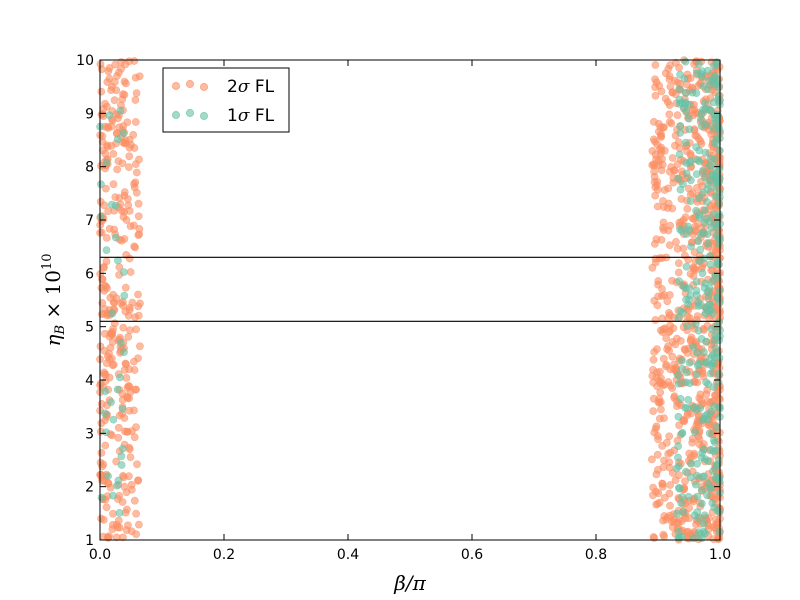  Describe the element at coordinates (224, 555) in the screenshot. I see `x-tick-label: 0.2` at that location.